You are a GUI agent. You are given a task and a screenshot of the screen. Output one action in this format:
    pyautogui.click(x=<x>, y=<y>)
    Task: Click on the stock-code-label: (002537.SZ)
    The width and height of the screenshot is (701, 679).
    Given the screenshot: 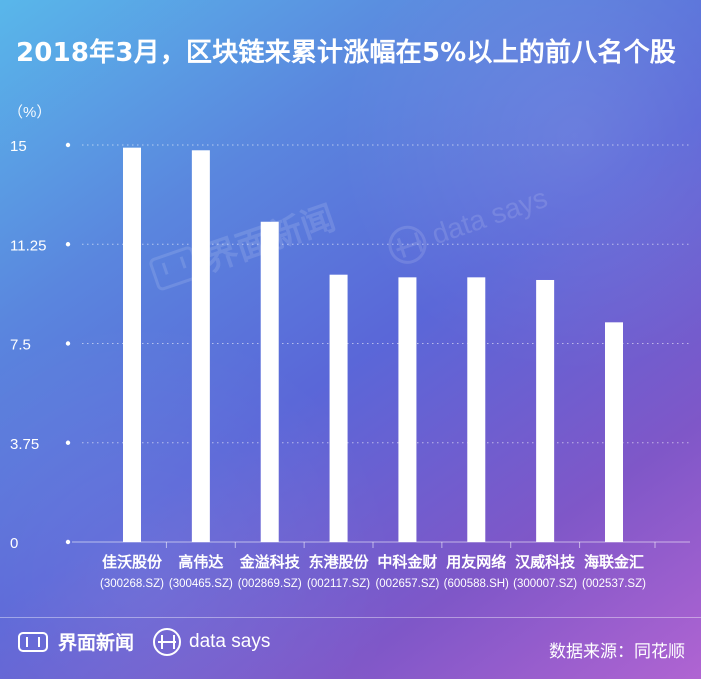 What is the action you would take?
    pyautogui.click(x=614, y=584)
    